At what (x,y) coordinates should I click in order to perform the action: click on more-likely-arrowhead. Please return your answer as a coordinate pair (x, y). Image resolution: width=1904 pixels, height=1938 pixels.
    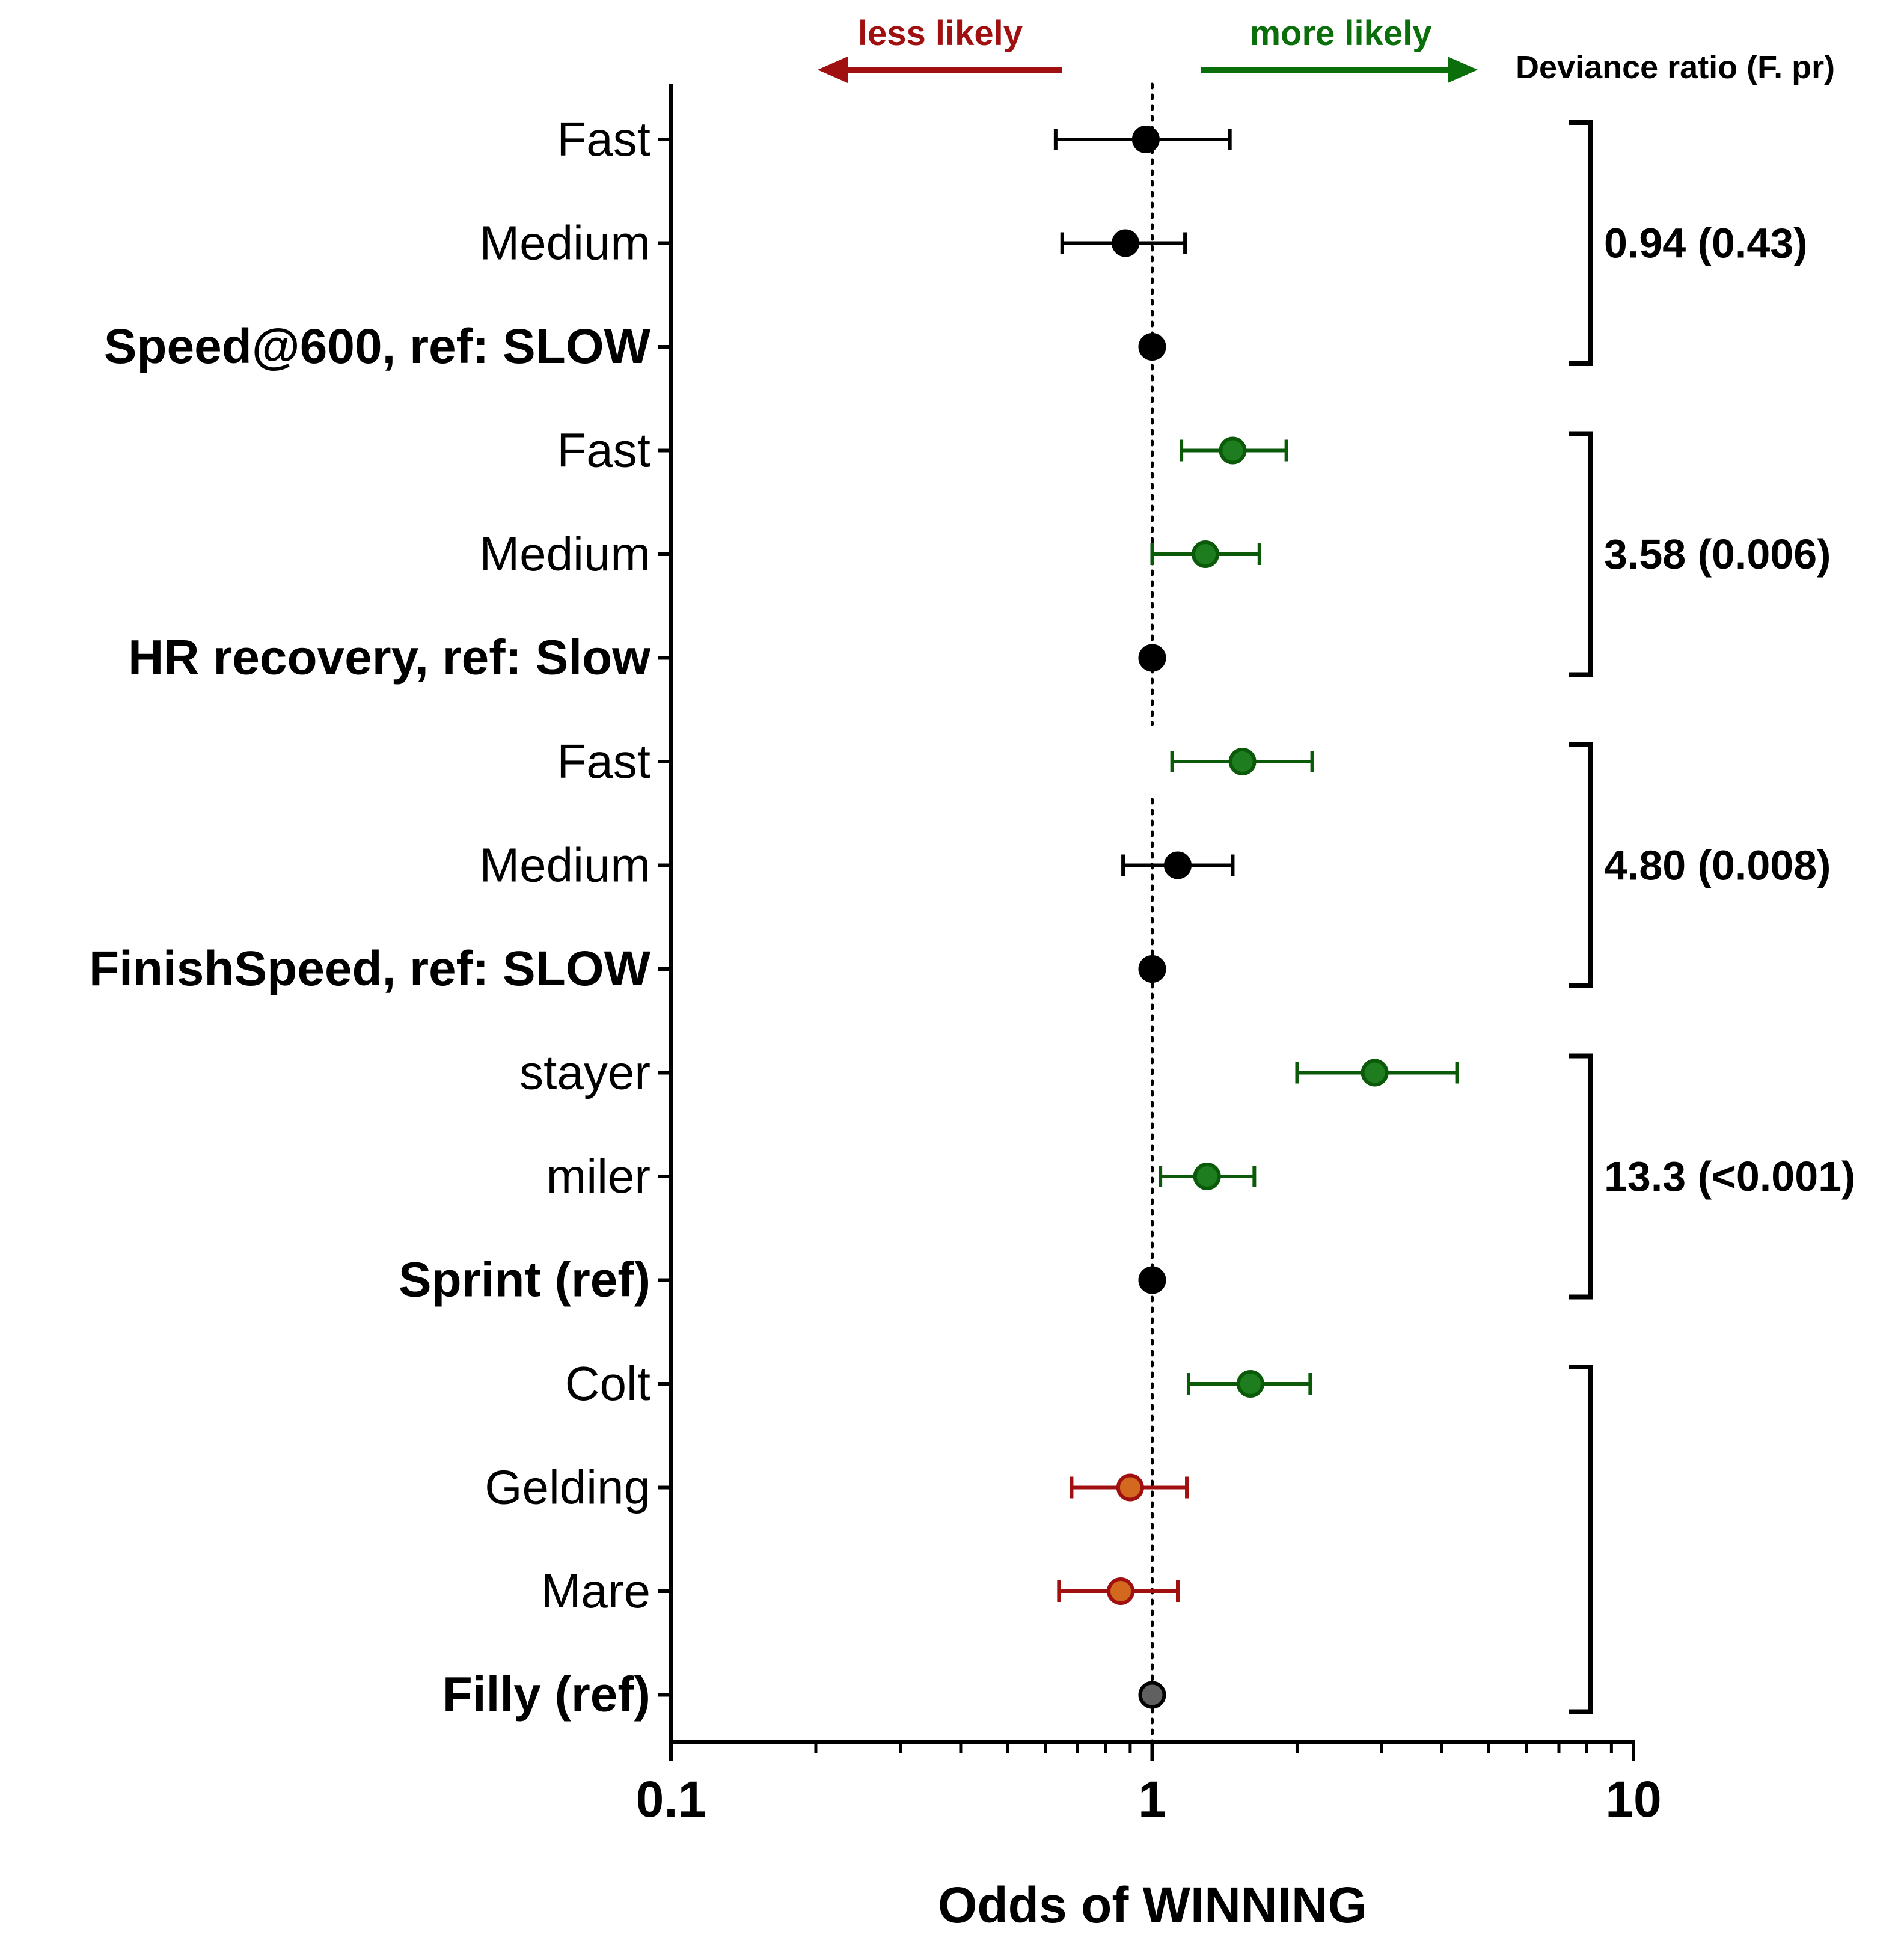
    Looking at the image, I should click on (1463, 70).